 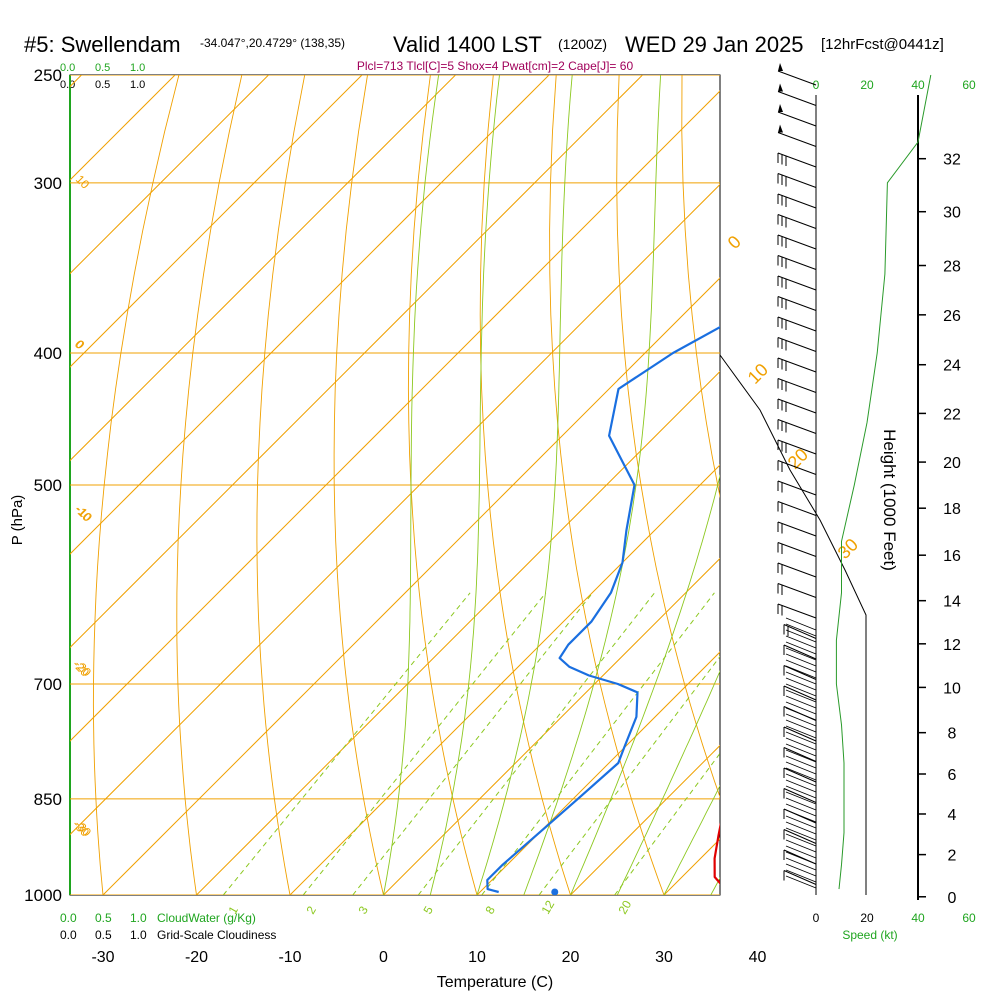 What do you see at coordinates (848, 549) in the screenshot?
I see `dry-adiabat-label: 30` at bounding box center [848, 549].